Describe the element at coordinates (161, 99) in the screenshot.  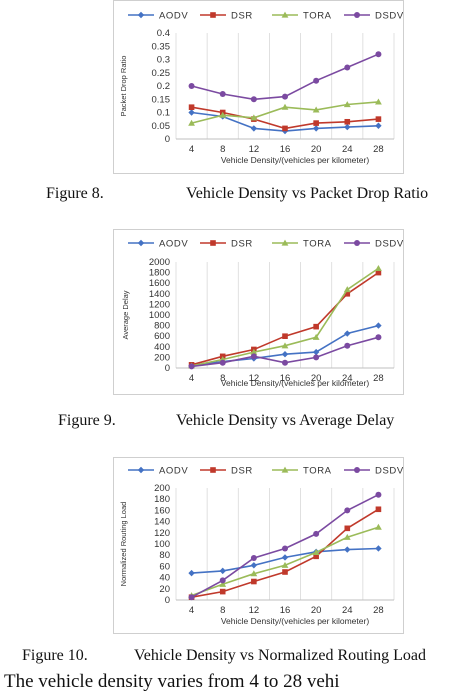
I see `y-tick-label: 0.15` at that location.